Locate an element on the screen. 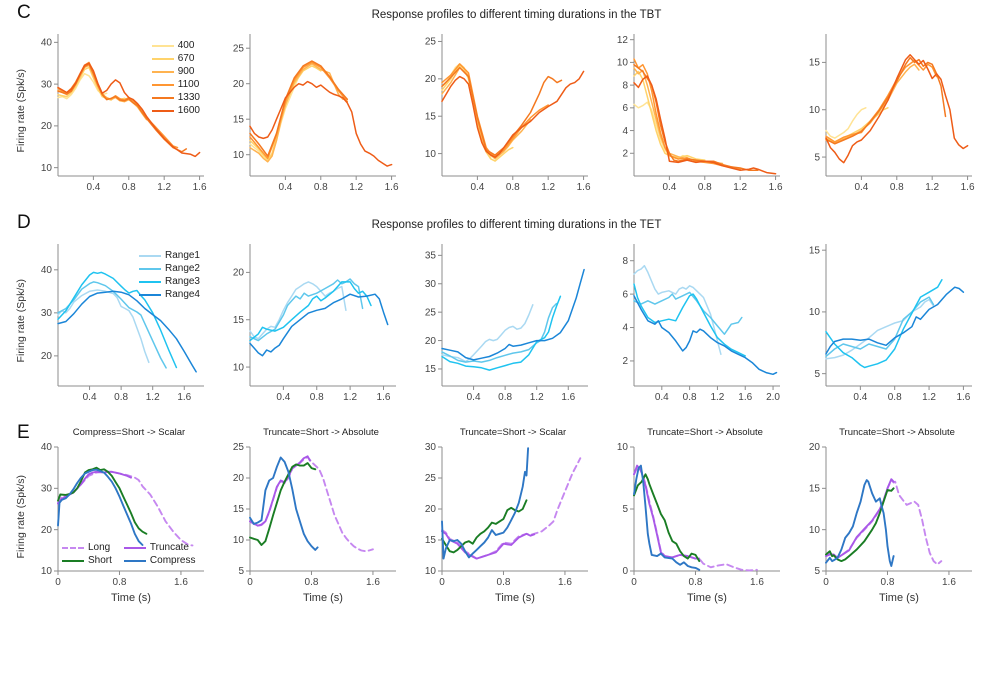  y-tick-label: 30 is located at coordinates (47, 84).